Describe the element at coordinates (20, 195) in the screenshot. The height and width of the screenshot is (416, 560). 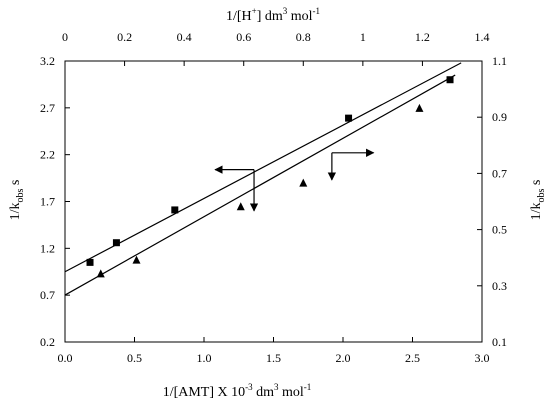
I see `left-axis-title-sub: obs` at that location.